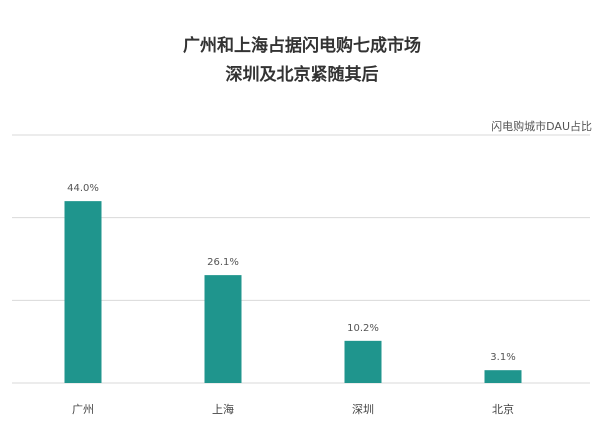 The width and height of the screenshot is (605, 442). What do you see at coordinates (503, 409) in the screenshot?
I see `category-label-3: 北京` at bounding box center [503, 409].